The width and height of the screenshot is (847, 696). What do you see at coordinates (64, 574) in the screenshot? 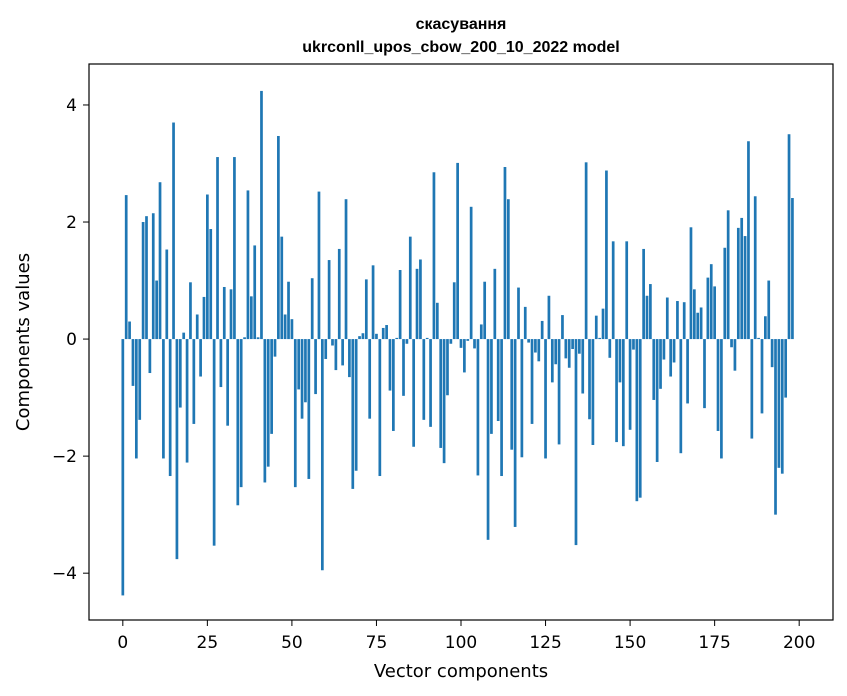
I see `y-tick-label--4: −4` at bounding box center [64, 574].